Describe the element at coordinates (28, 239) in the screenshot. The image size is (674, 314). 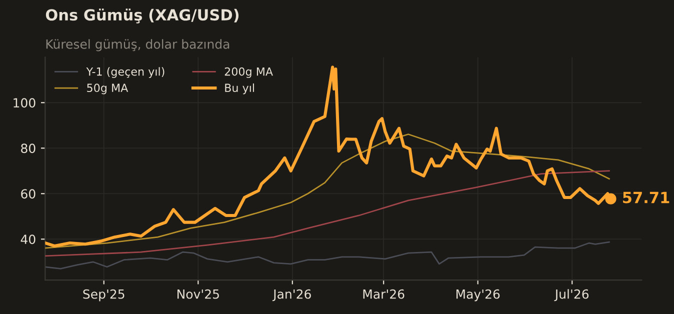
I see `y-tick-label: 40` at that location.